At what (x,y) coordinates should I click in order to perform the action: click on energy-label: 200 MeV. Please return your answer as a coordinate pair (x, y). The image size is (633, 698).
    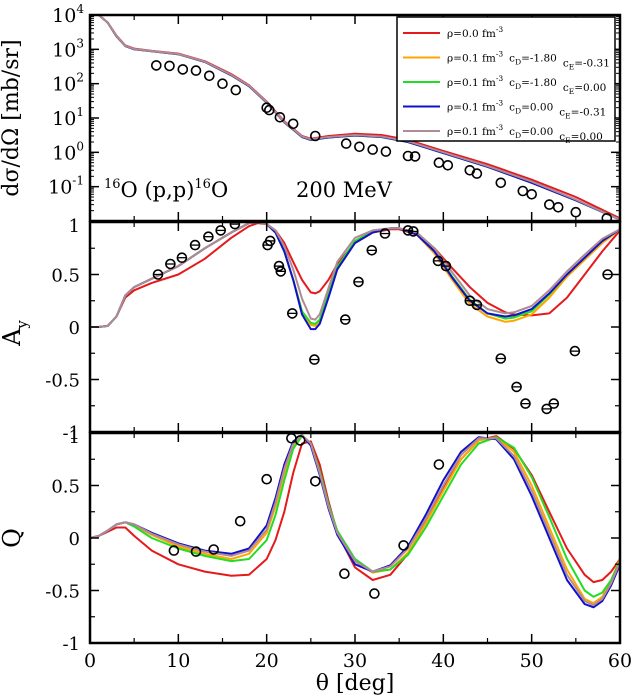
    Looking at the image, I should click on (344, 190).